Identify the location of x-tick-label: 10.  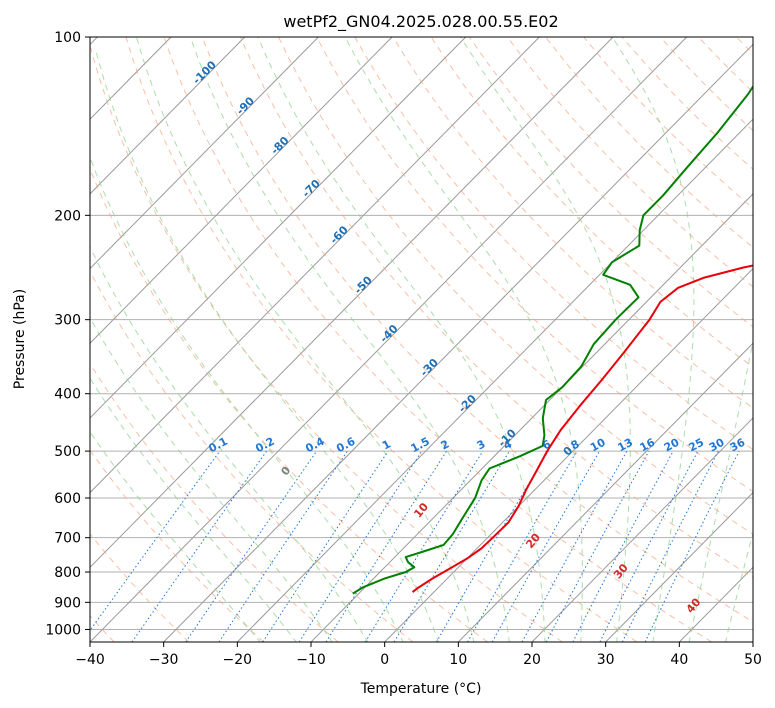
(458, 660).